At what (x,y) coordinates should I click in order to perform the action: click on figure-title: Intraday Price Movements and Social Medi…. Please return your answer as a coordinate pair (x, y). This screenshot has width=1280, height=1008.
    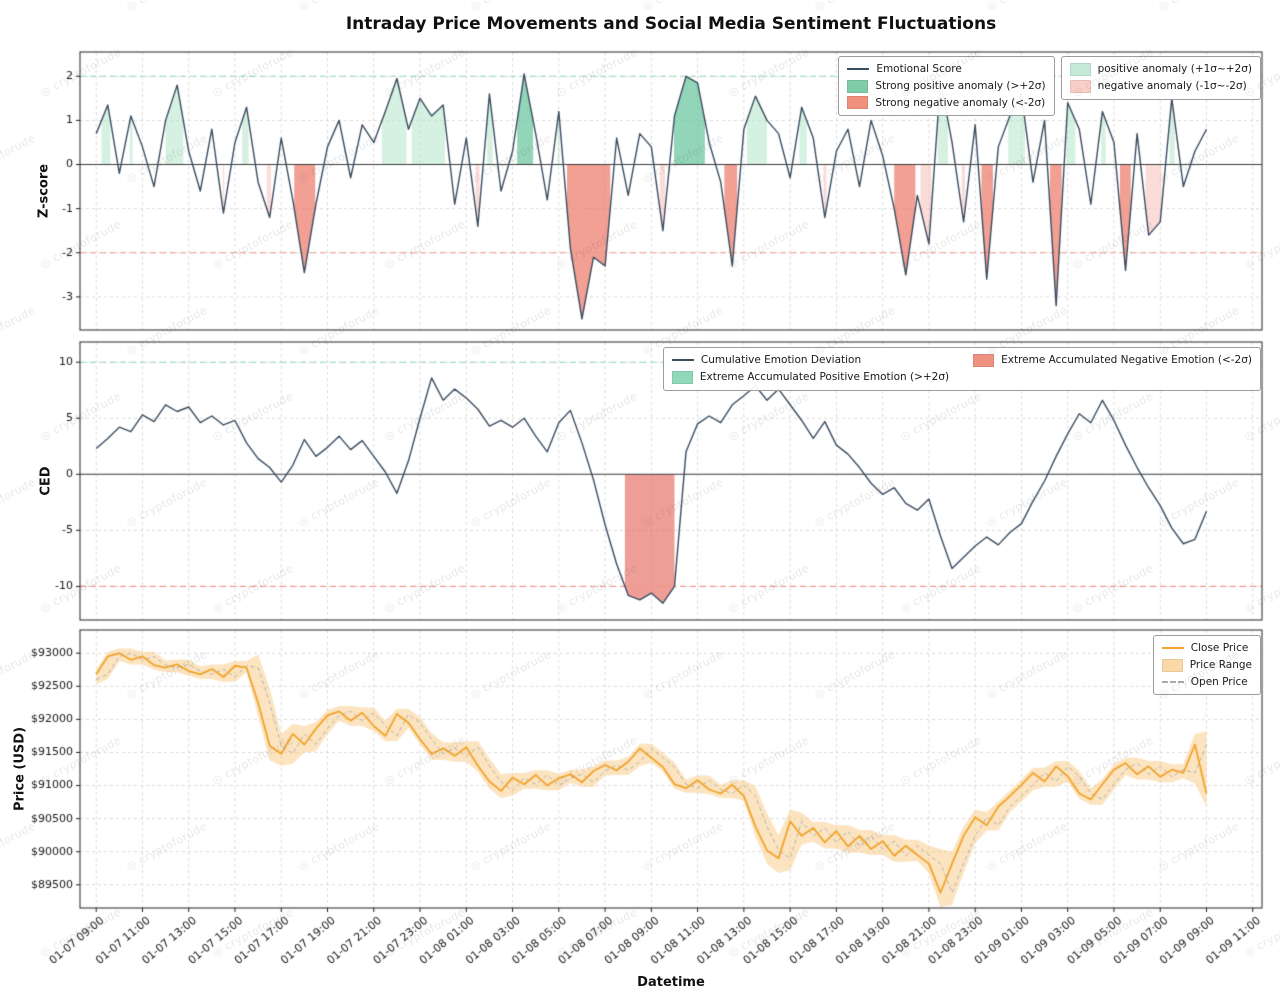
    Looking at the image, I should click on (671, 24).